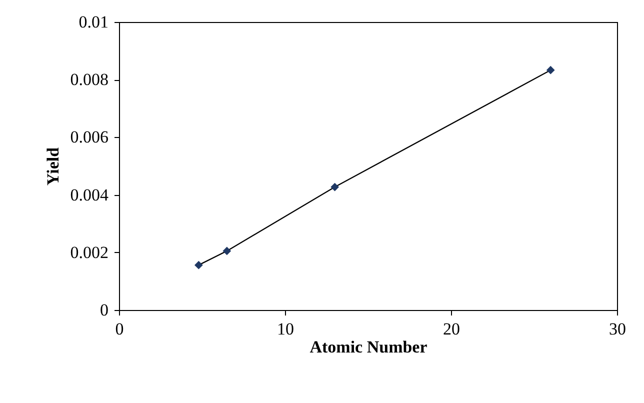 The image size is (644, 403). I want to click on y-tick-label: 0.002, so click(89, 252).